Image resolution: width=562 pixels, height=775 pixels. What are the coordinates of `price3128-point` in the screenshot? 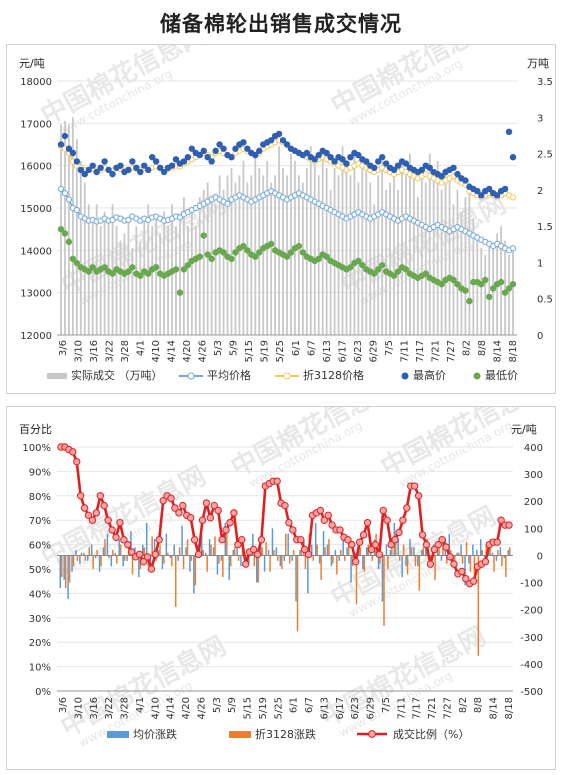 It's located at (513, 197).